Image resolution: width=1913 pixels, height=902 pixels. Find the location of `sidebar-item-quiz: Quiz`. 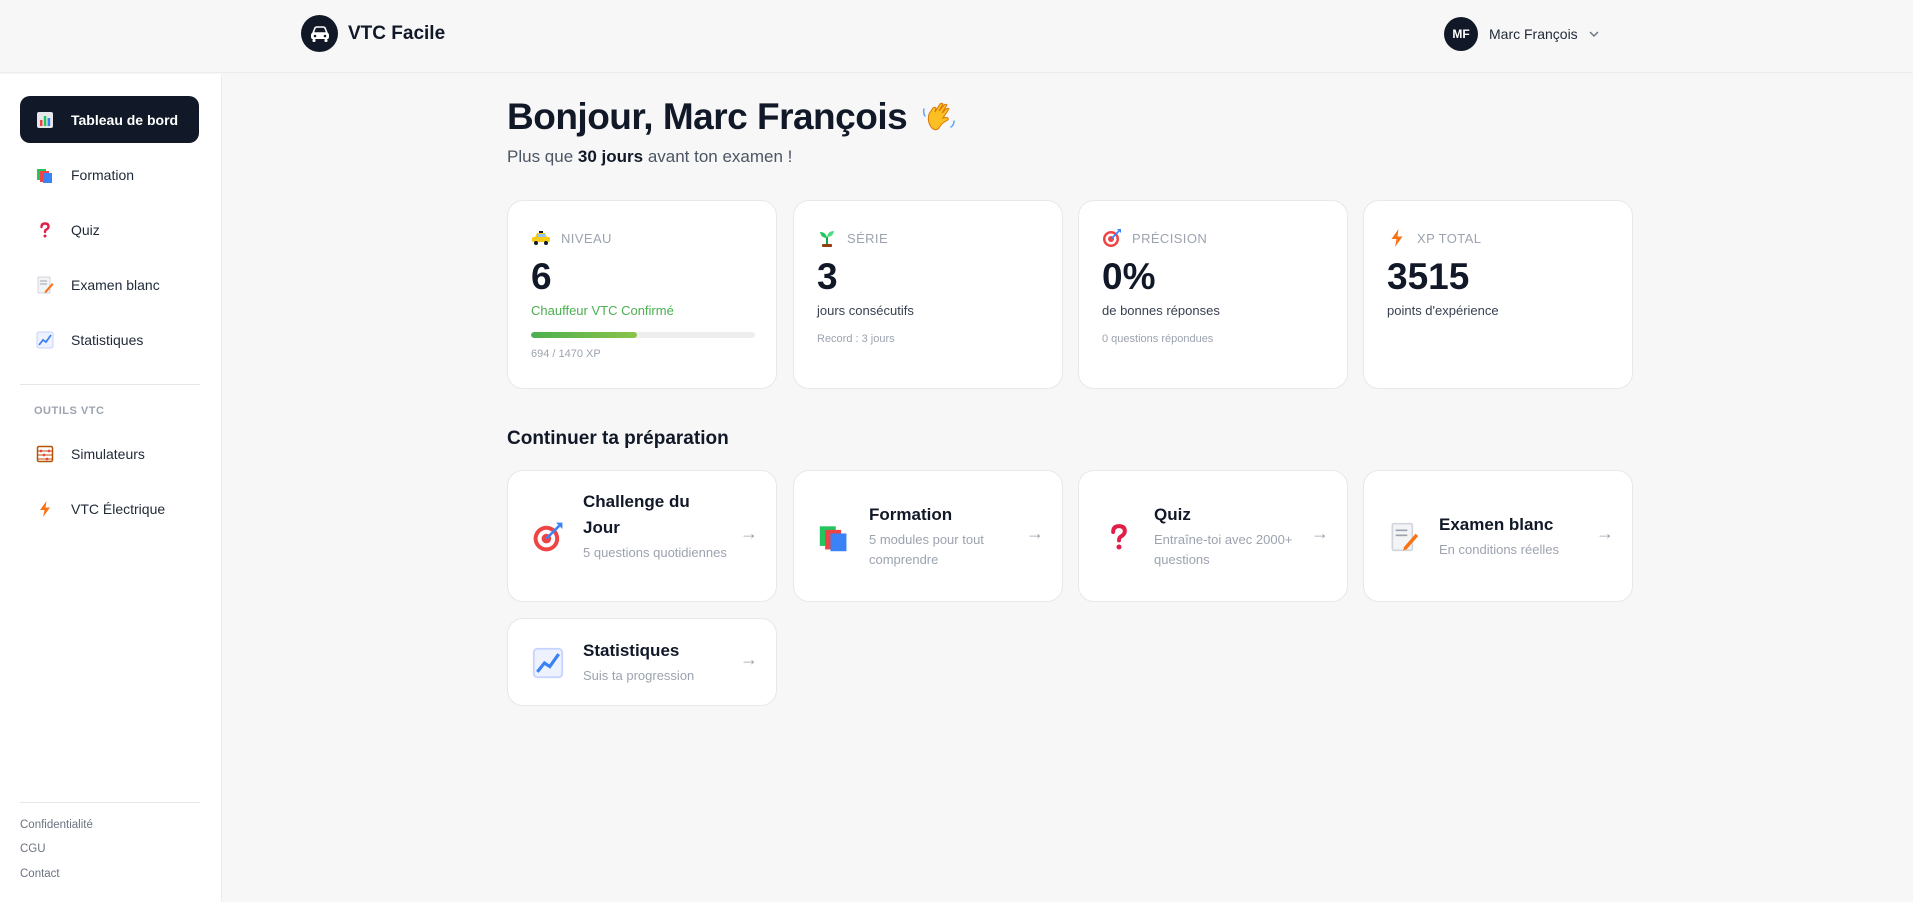

sidebar-item-quiz: Quiz is located at coordinates (109, 229).